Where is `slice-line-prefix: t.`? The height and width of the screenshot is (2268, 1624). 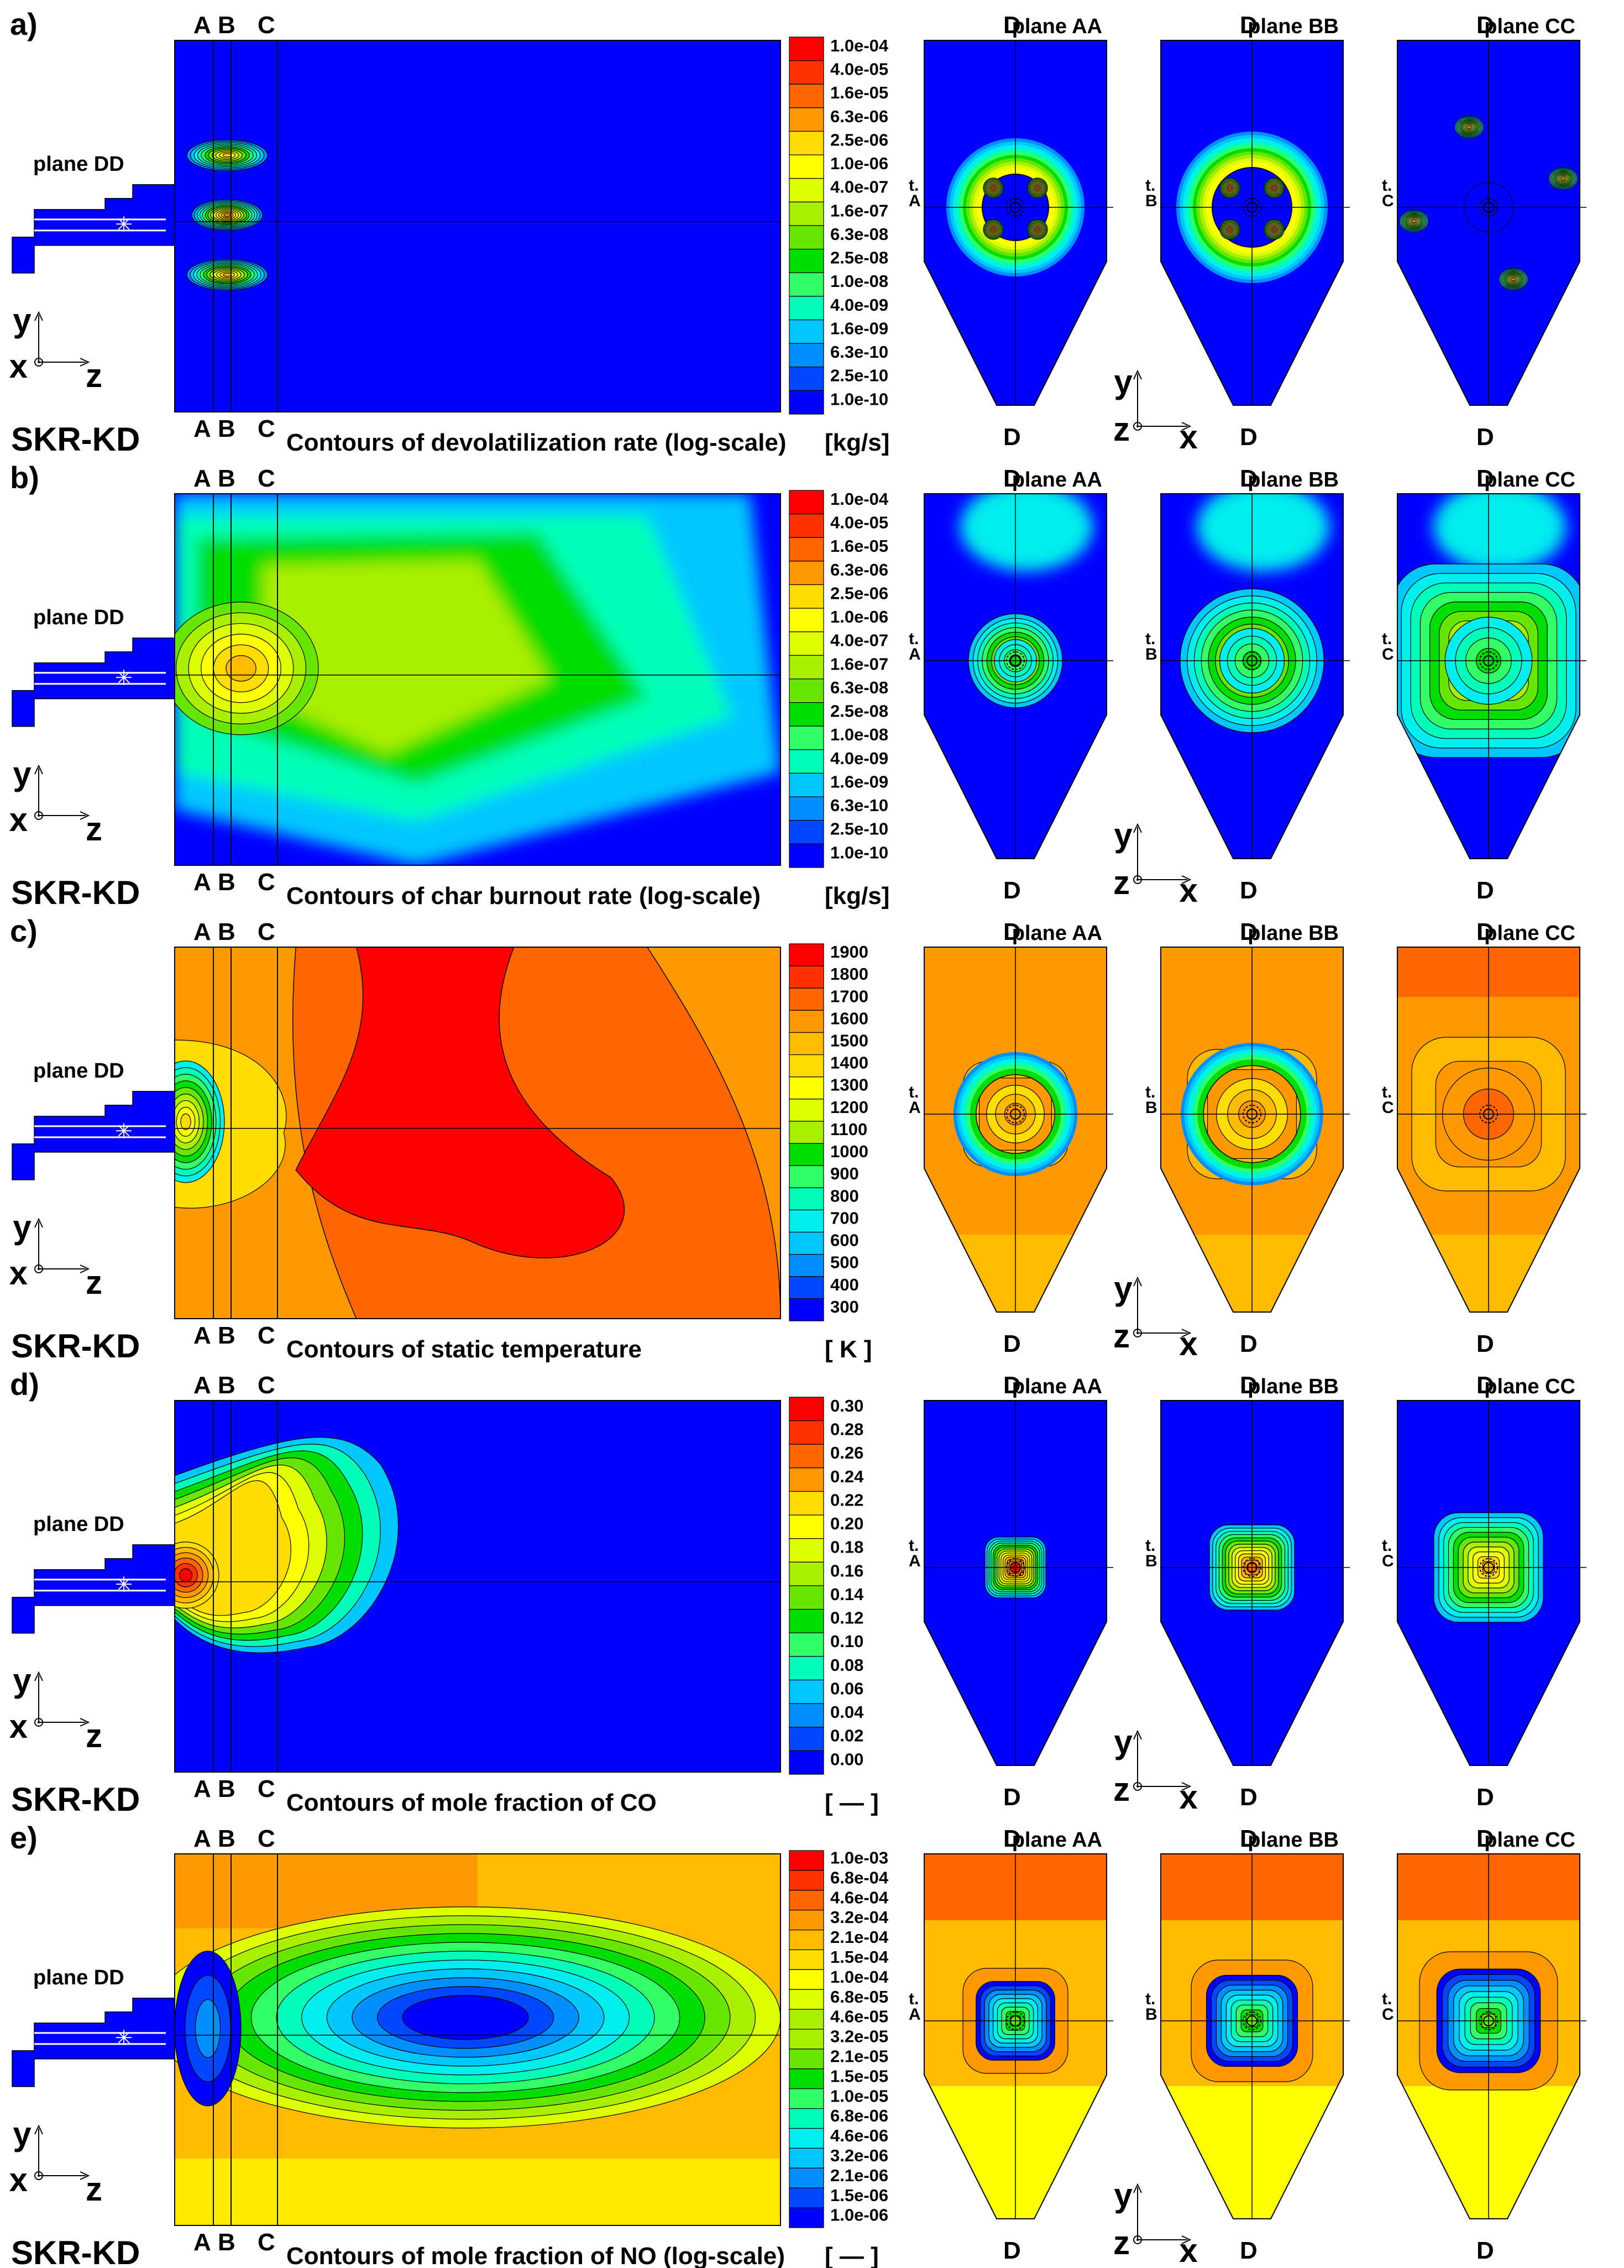 slice-line-prefix: t. is located at coordinates (1387, 186).